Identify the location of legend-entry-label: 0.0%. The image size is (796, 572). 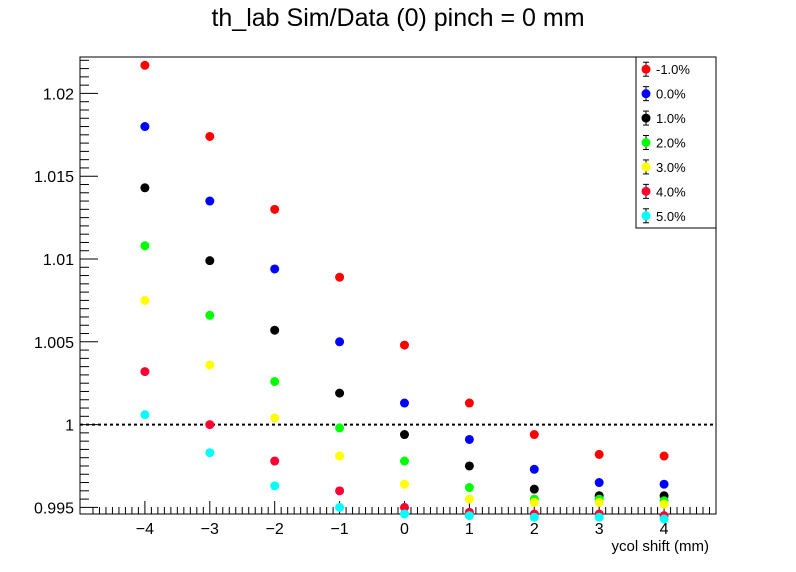
(671, 94).